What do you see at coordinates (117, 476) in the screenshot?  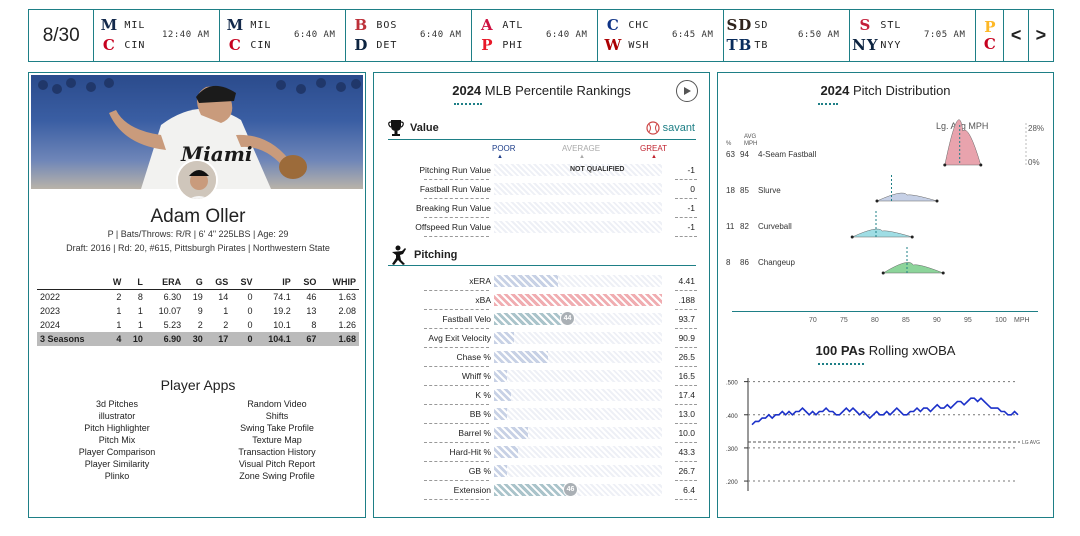 I see `player-app-link: Plinko` at bounding box center [117, 476].